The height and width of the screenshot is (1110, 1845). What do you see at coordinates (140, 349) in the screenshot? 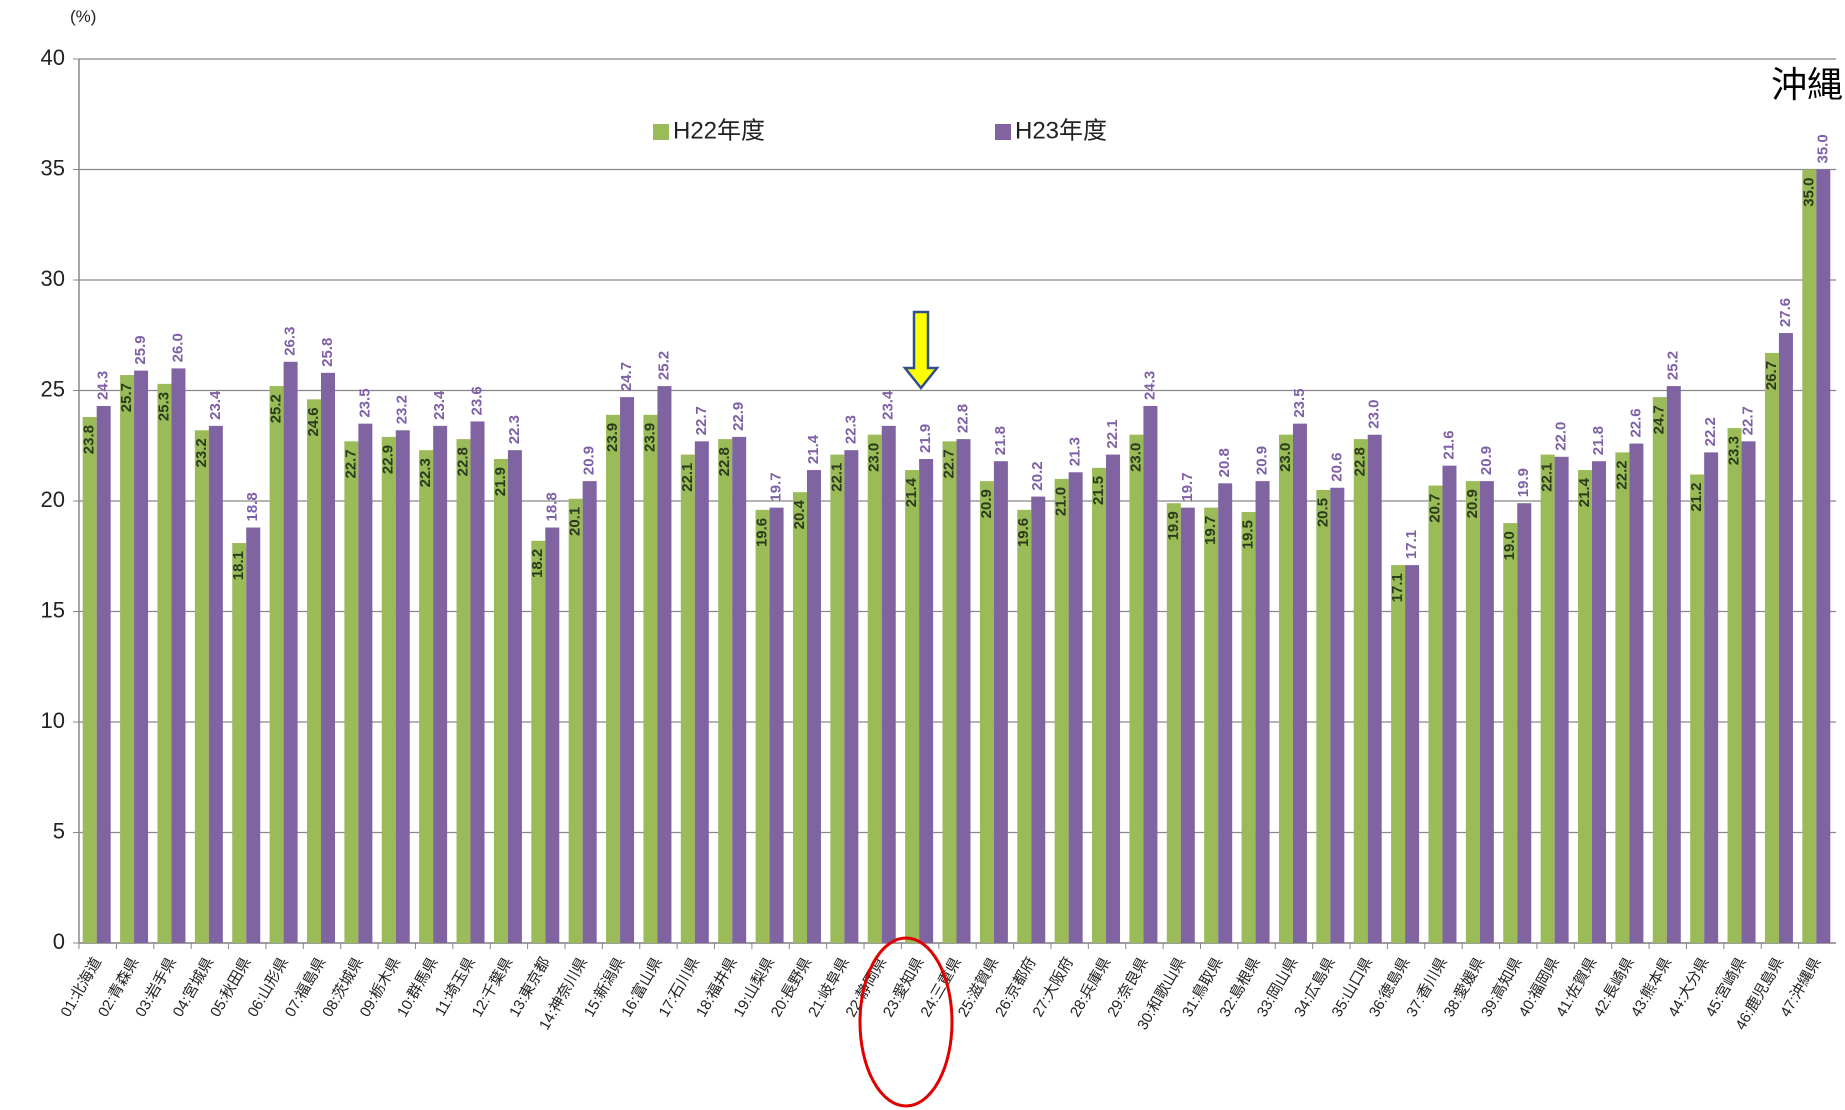
I see `value-label: 25.9` at bounding box center [140, 349].